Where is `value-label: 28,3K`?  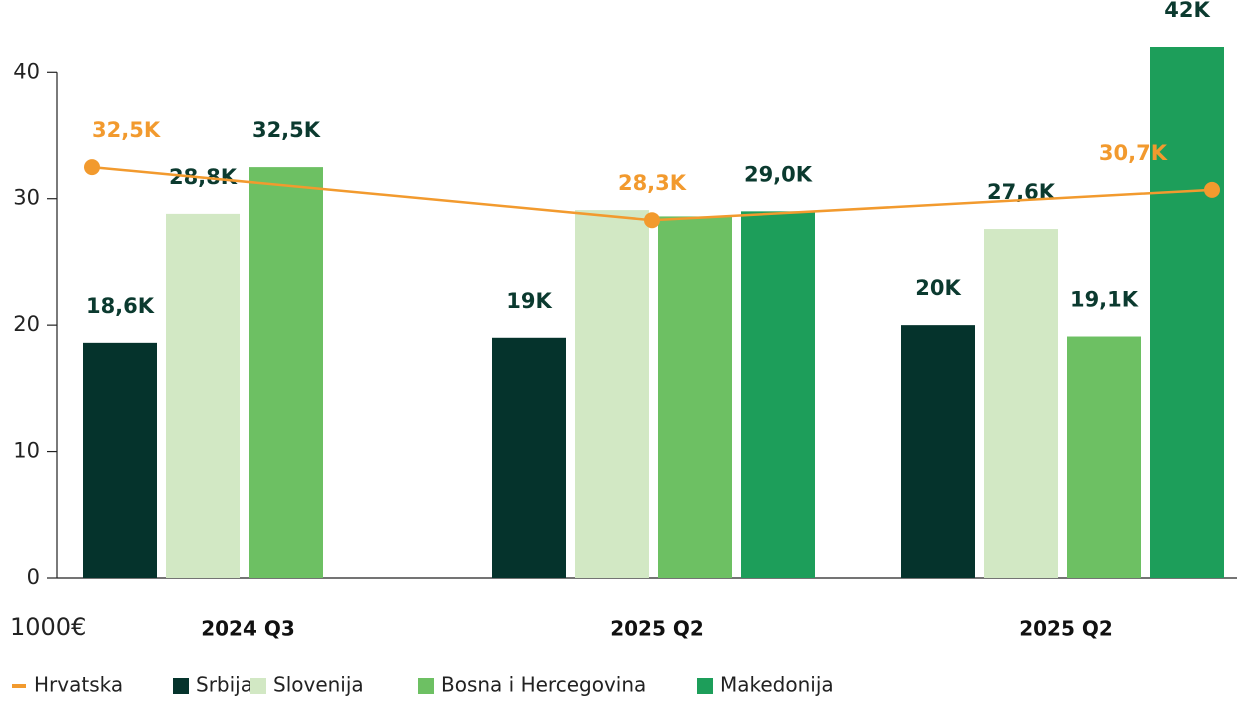
value-label: 28,3K is located at coordinates (652, 183).